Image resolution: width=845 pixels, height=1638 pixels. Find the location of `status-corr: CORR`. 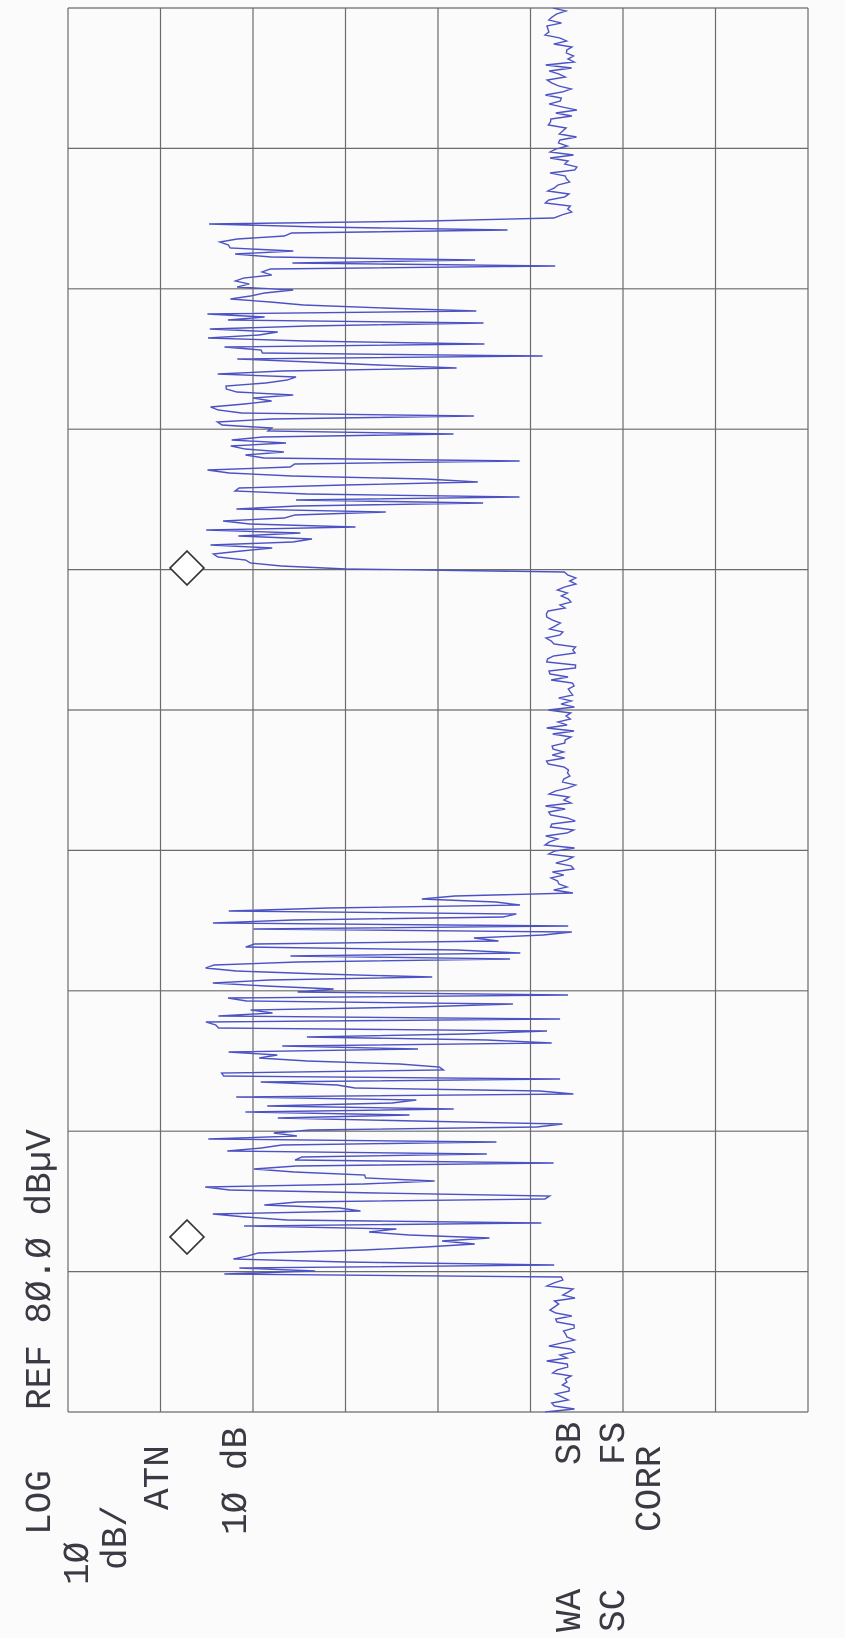

status-corr: CORR is located at coordinates (650, 1489).